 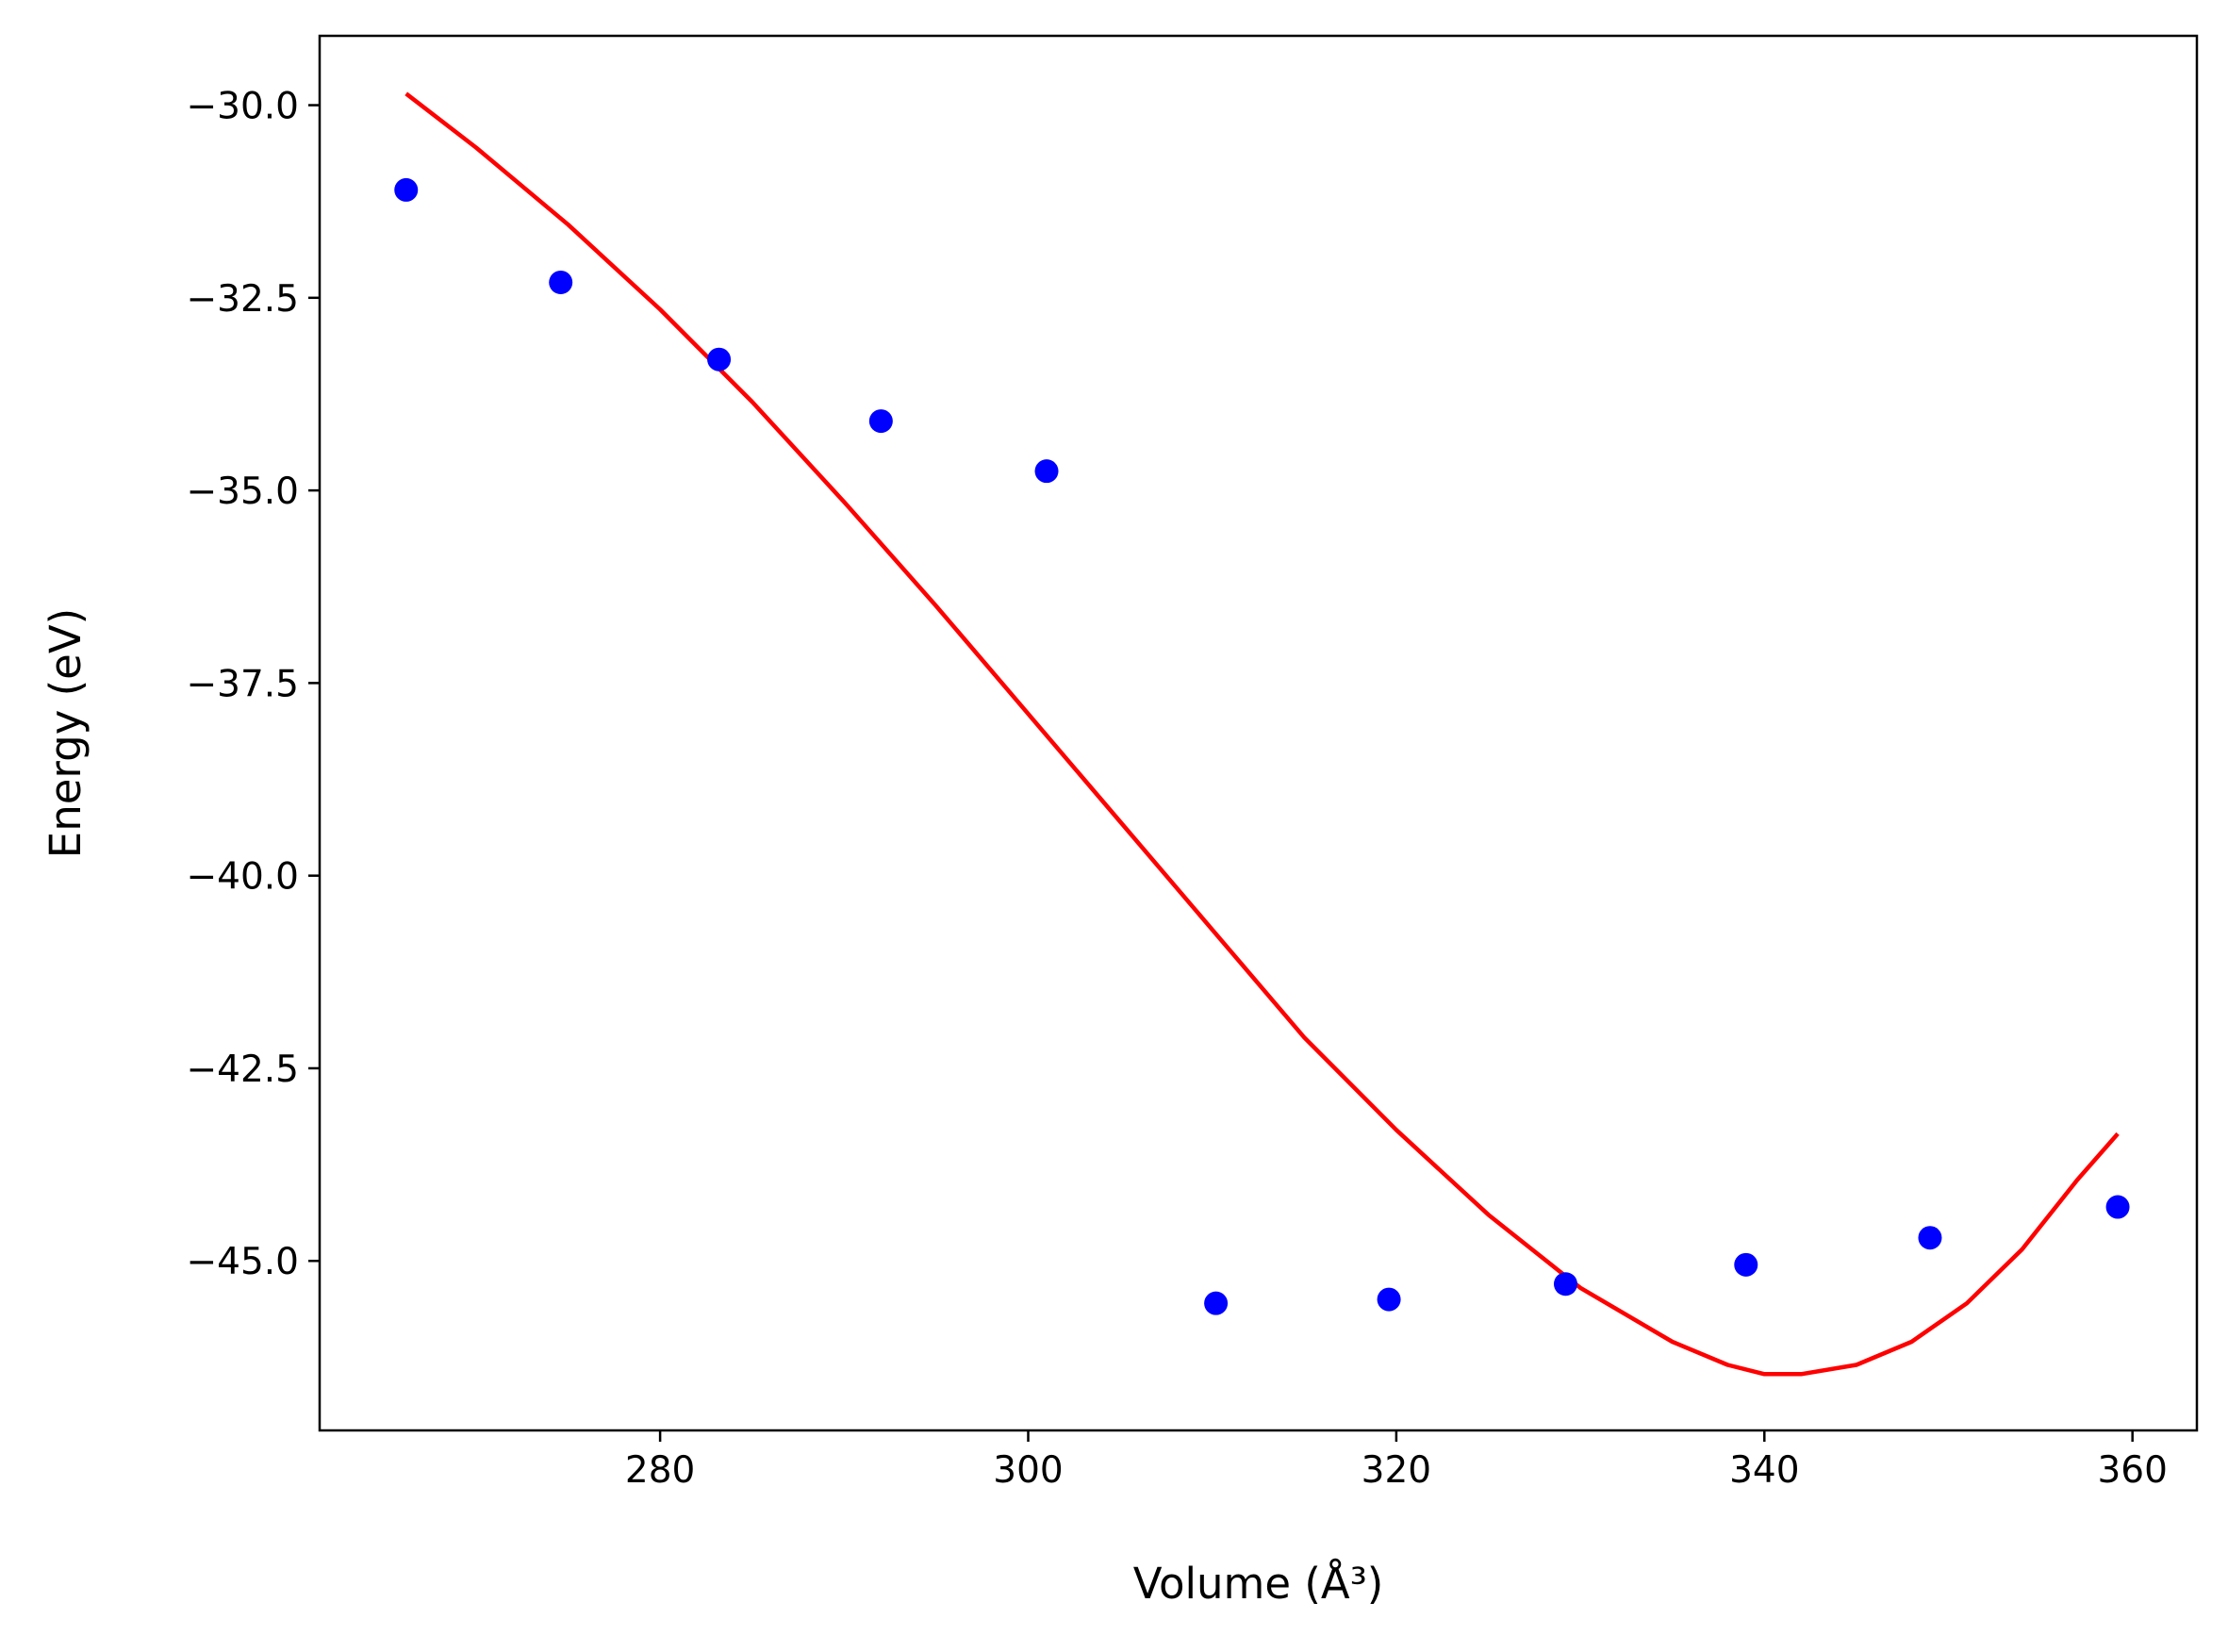 I want to click on x-tick-label: 340, so click(x=1764, y=1470).